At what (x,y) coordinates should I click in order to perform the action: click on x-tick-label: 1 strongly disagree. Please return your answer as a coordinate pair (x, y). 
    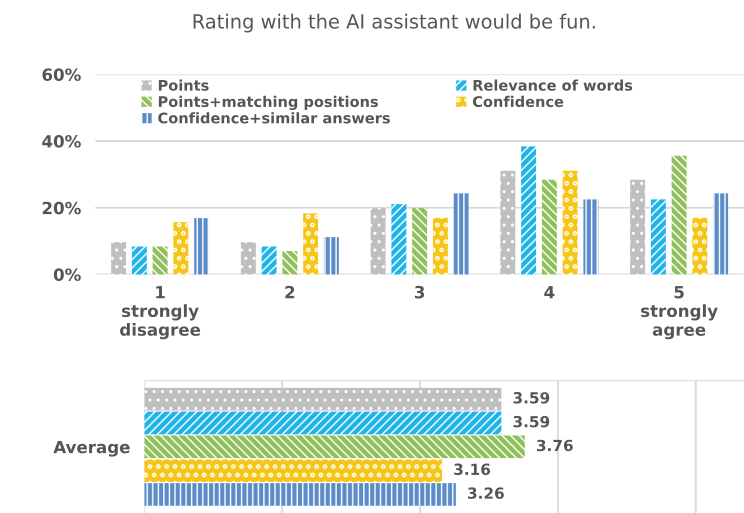
    Looking at the image, I should click on (160, 313).